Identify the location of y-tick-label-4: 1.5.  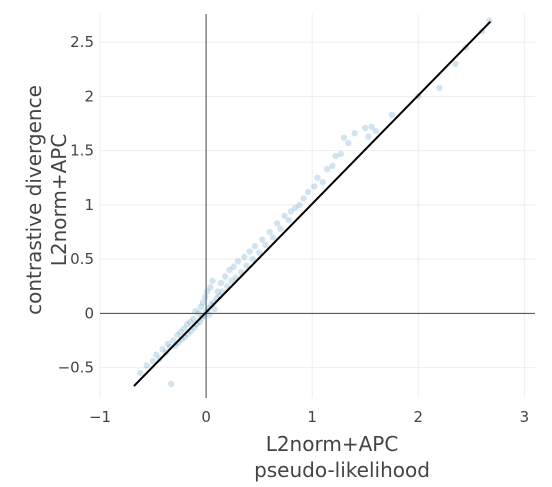
(82, 151).